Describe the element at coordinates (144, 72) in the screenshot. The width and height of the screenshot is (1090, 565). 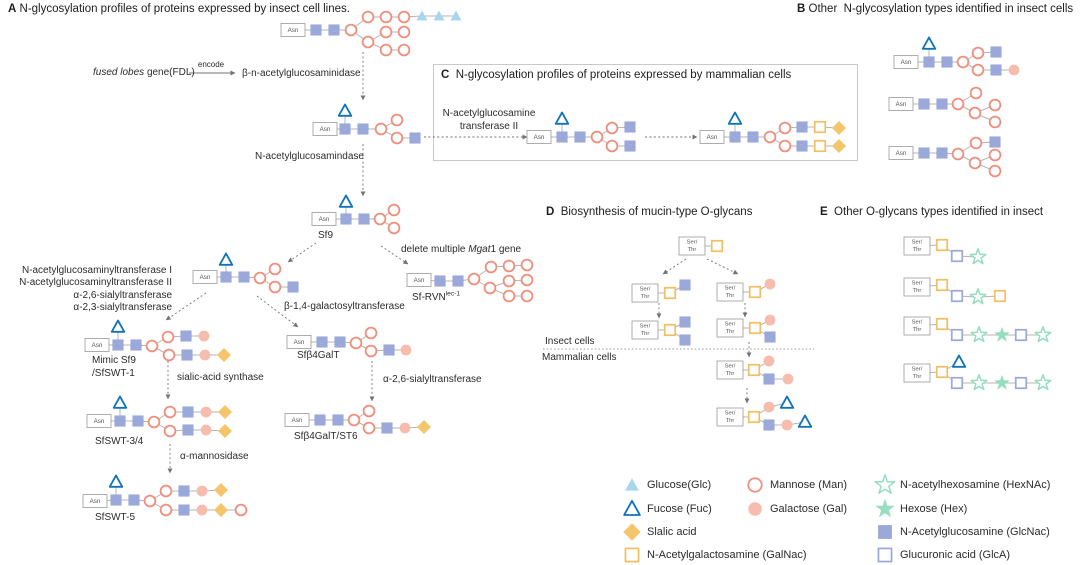
I see `fdl-gene-label: fused lobes gene(FDL)` at that location.